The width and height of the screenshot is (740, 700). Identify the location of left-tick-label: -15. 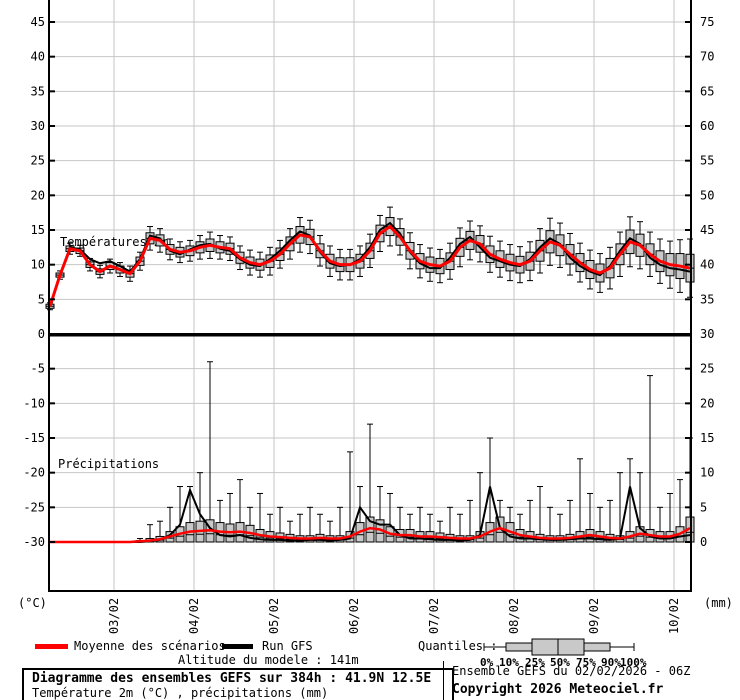
(34, 438).